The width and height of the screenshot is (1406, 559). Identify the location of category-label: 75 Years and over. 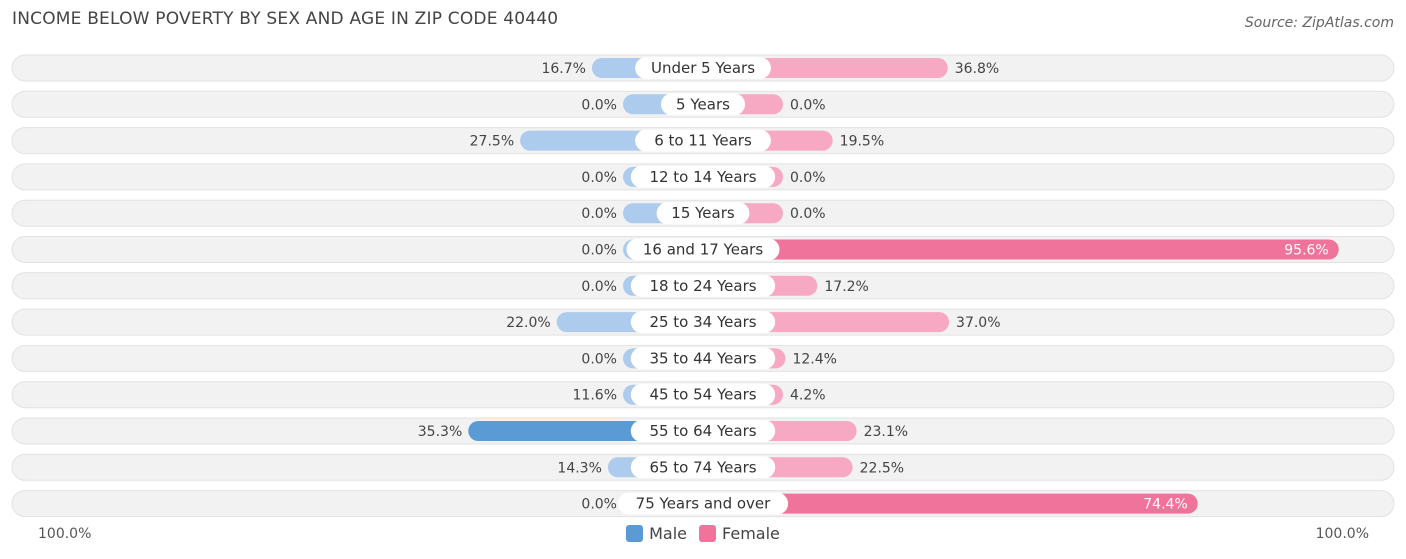
(703, 504).